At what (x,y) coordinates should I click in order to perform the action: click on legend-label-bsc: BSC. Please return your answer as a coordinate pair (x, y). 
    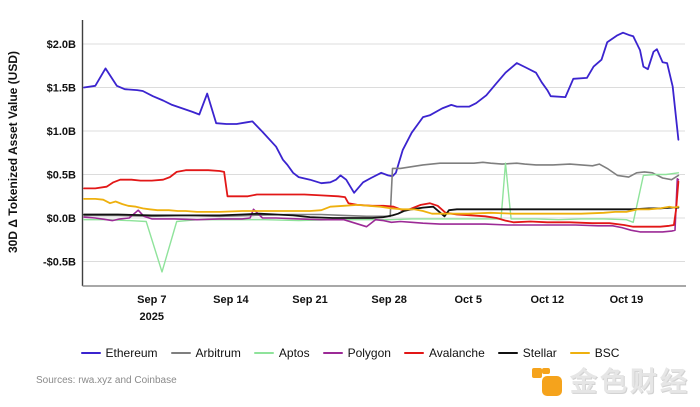
    Looking at the image, I should click on (607, 353).